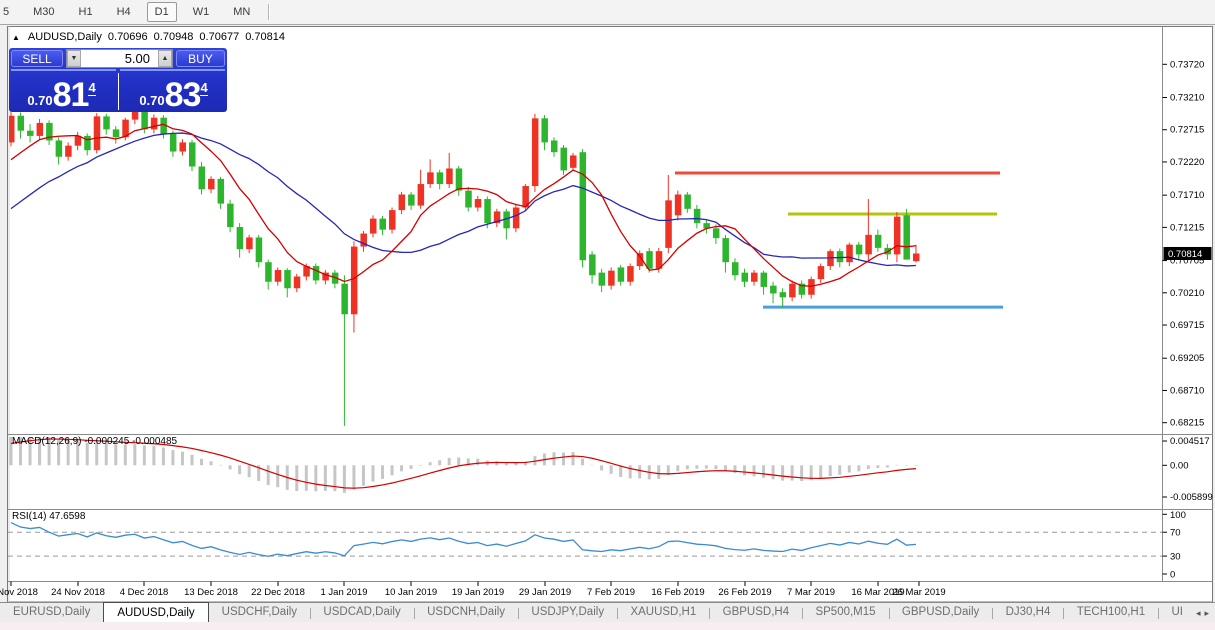 The width and height of the screenshot is (1215, 630). Describe the element at coordinates (183, 95) in the screenshot. I see `buy-price-big: 83` at that location.